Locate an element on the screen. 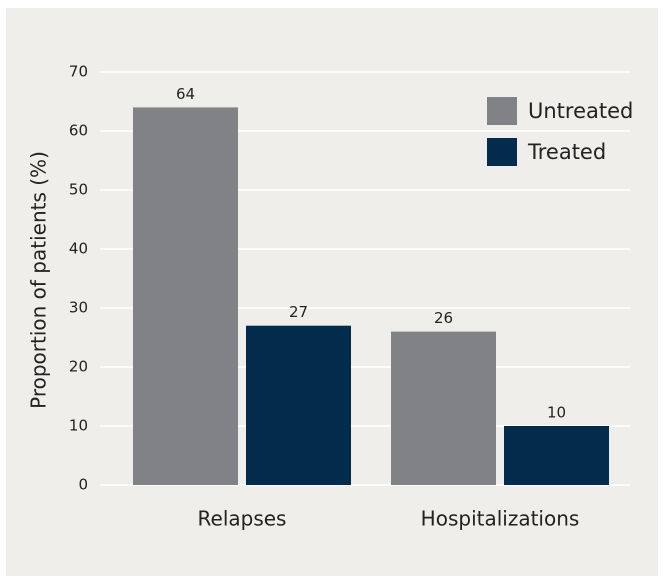 Image resolution: width=664 pixels, height=579 pixels. data-label: 26 is located at coordinates (443, 318).